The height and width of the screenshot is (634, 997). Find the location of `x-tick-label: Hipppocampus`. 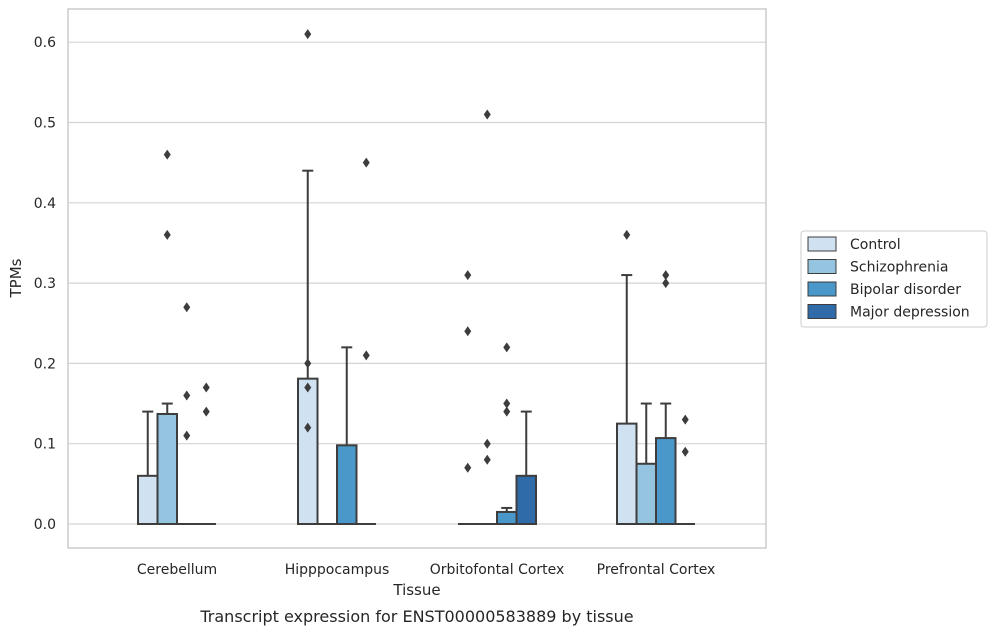

x-tick-label: Hipppocampus is located at coordinates (337, 570).